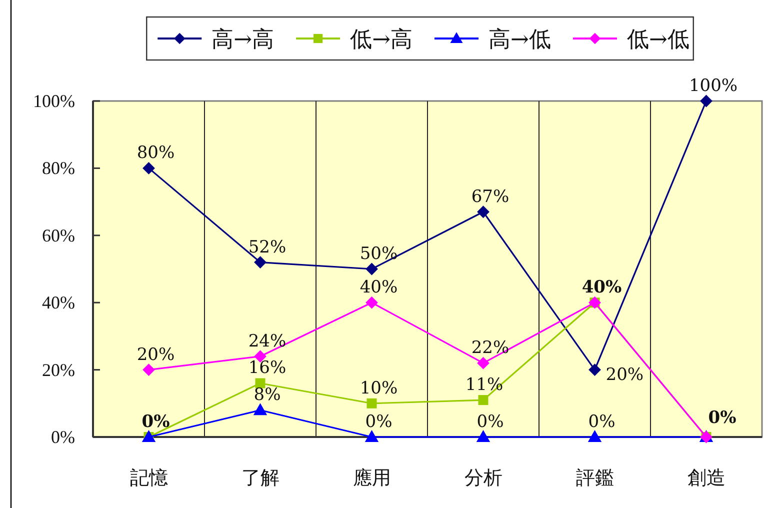 The image size is (768, 508). What do you see at coordinates (379, 388) in the screenshot?
I see `data-label: 10%` at bounding box center [379, 388].